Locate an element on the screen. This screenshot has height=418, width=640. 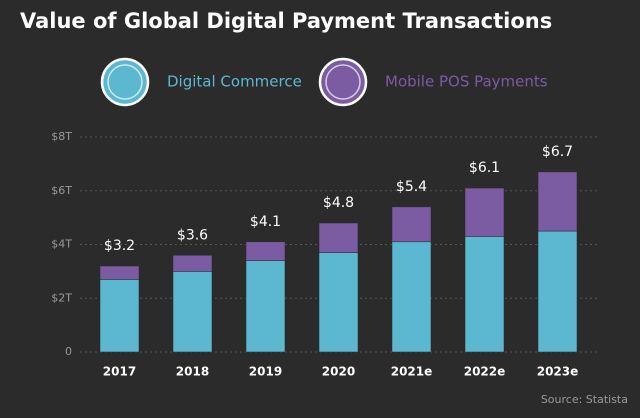
y-tick-label: $8T is located at coordinates (61, 136).